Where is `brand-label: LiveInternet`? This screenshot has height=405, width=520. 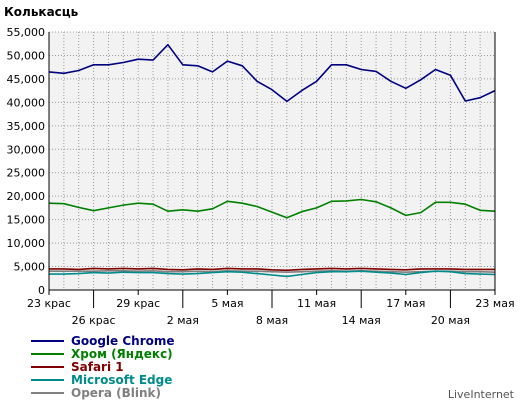
brand-label: LiveInternet is located at coordinates (481, 394).